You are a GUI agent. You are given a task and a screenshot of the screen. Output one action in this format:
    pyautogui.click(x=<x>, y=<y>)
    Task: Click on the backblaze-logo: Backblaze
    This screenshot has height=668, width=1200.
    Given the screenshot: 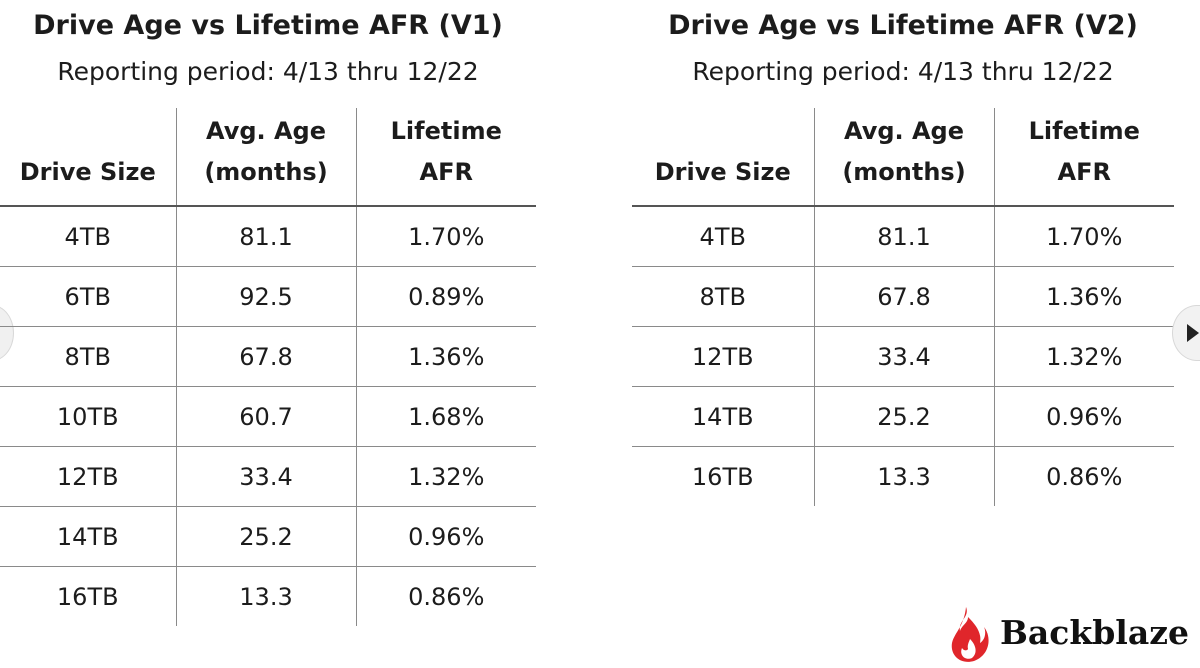 What is the action you would take?
    pyautogui.click(x=1071, y=634)
    